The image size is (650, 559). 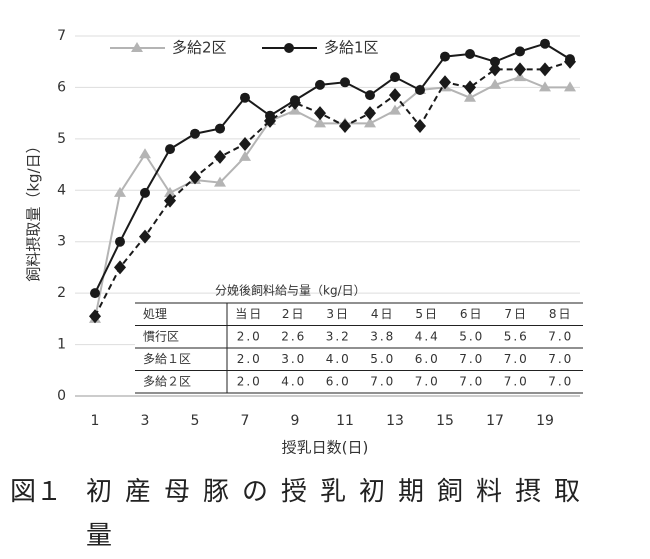 What do you see at coordinates (516, 314) in the screenshot?
I see `table-cell: 7日` at bounding box center [516, 314].